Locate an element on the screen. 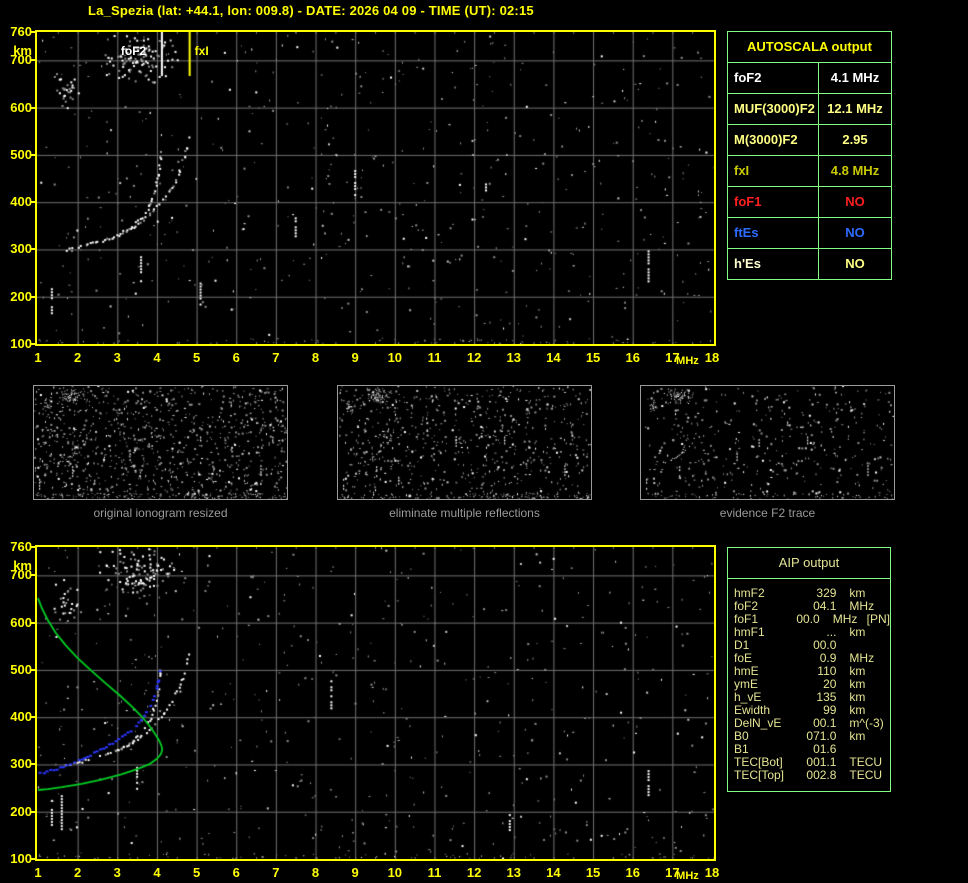 This screenshot has height=883, width=968. aip-row: hmF2 329 km is located at coordinates (812, 593).